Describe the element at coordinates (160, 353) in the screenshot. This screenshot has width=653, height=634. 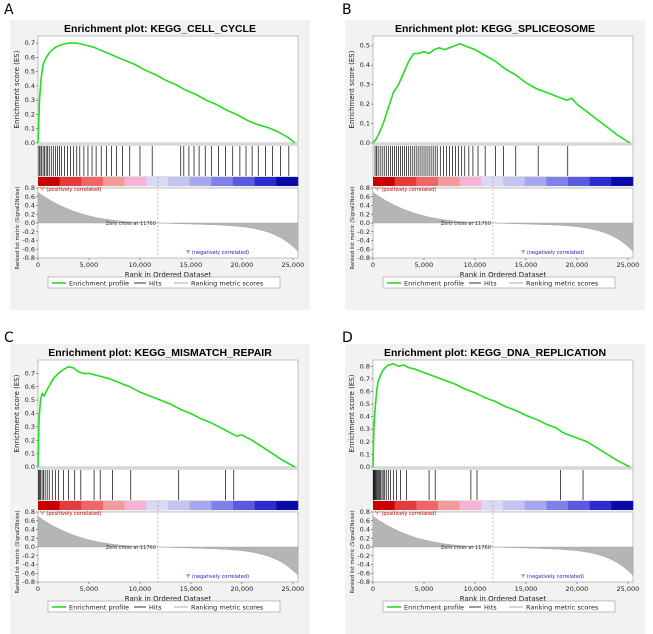
I see `chart-title: Enrichment plot: KEGG_MISMATCH_REPAIR` at that location.